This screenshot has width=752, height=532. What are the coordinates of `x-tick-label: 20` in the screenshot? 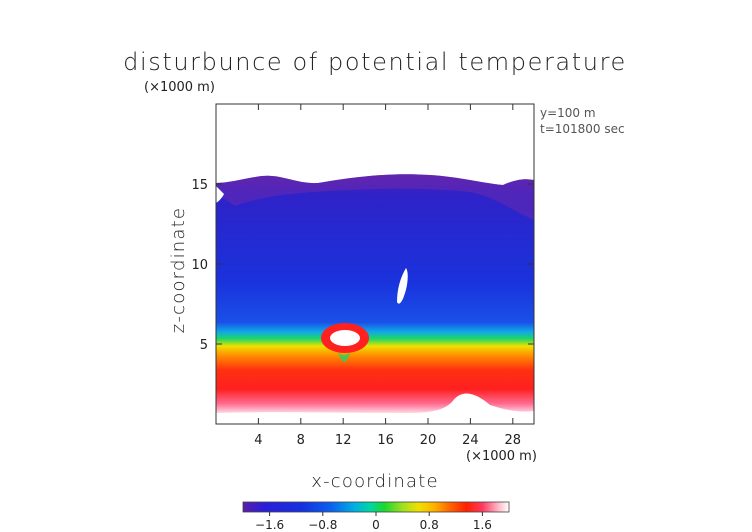 It's located at (428, 440).